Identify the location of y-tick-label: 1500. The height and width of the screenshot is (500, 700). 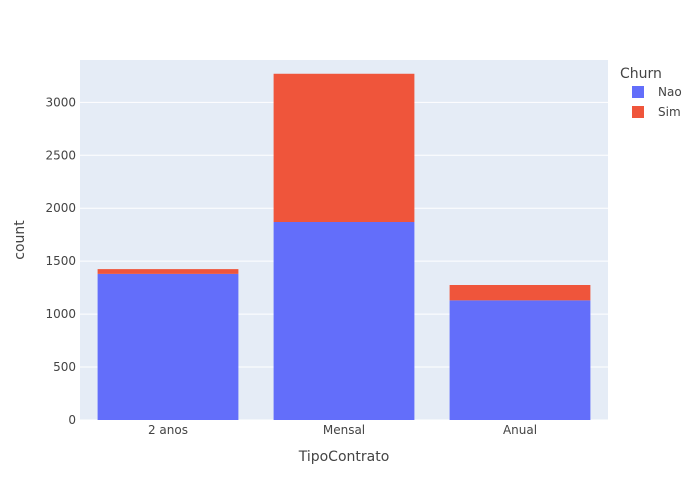
(60, 261).